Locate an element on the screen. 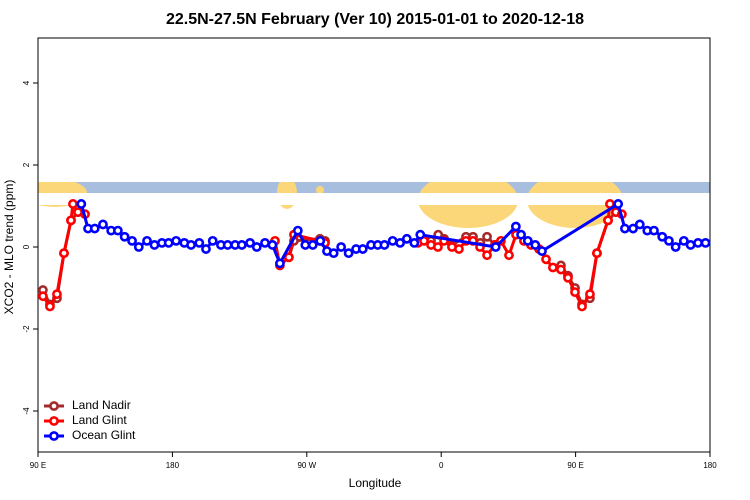 The height and width of the screenshot is (500, 750). x-tick-label: 0 is located at coordinates (441, 465).